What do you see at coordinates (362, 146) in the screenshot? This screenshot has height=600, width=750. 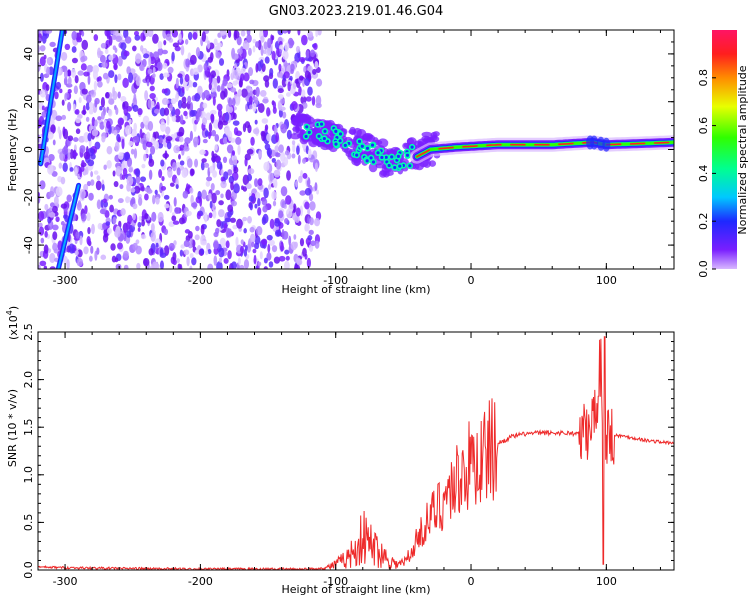 I see `transition-peak` at bounding box center [362, 146].